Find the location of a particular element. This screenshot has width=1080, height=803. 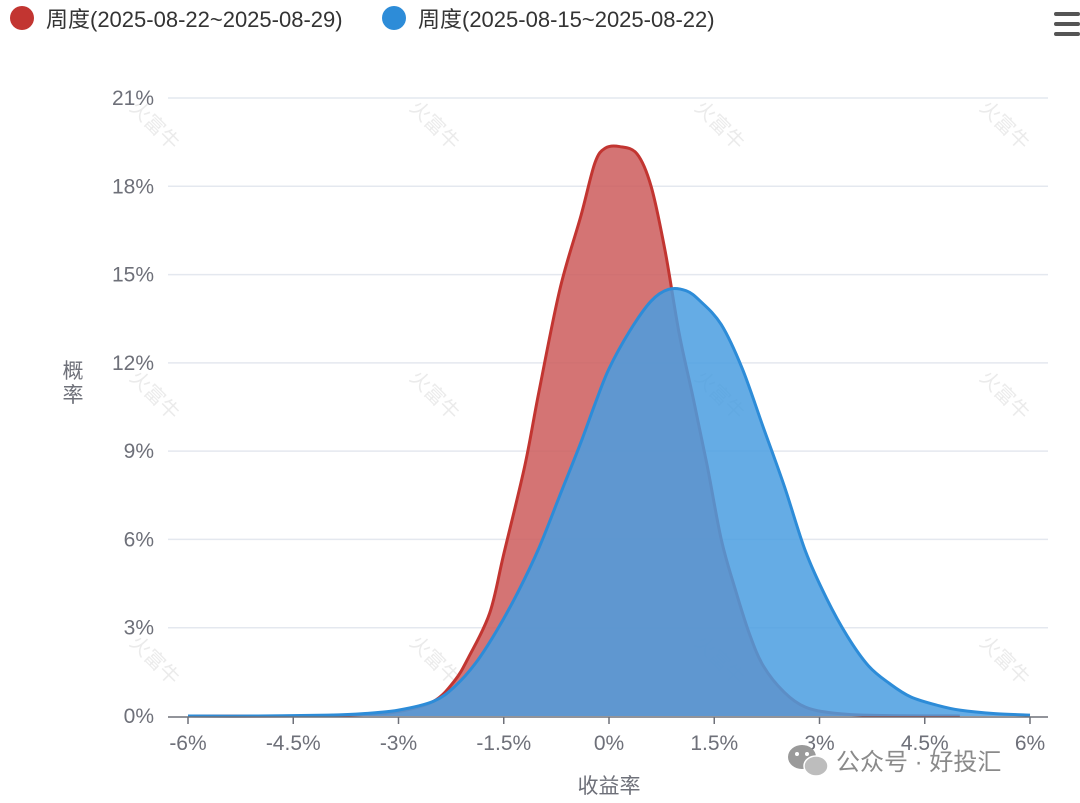

legend-item-1: 周度(2025-08-15~2025-08-22) is located at coordinates (548, 19).